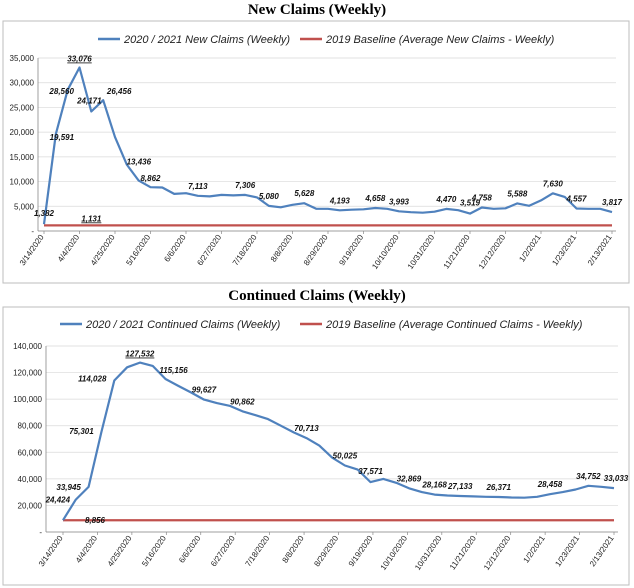 Image resolution: width=634 pixels, height=588 pixels. Describe the element at coordinates (27, 346) in the screenshot. I see `y-tick-label: 140,000` at that location.